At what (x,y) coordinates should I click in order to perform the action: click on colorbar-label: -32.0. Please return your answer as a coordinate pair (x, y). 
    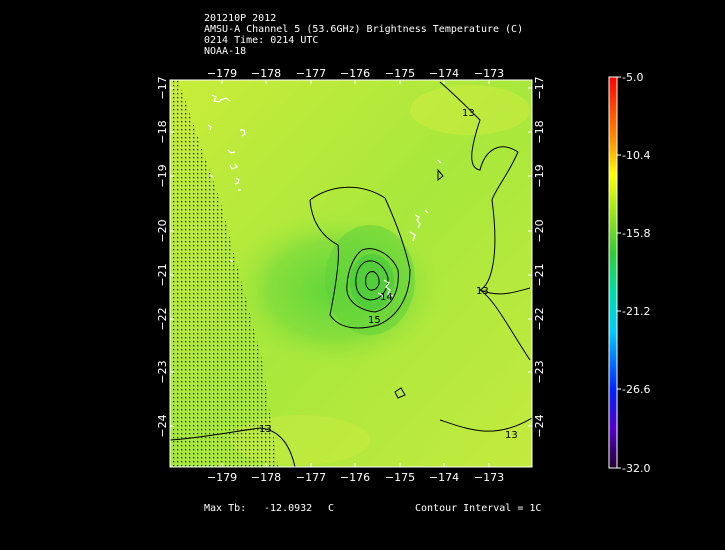
    Looking at the image, I should click on (636, 468).